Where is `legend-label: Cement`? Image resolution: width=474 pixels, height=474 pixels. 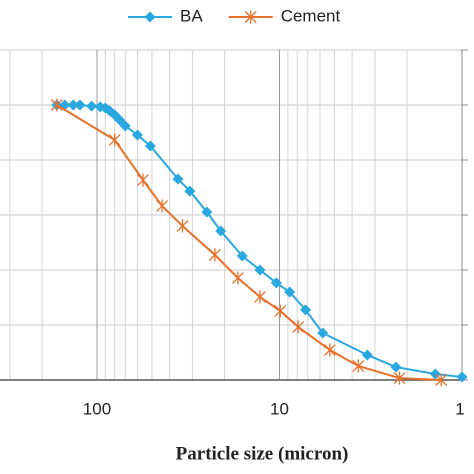
legend-label: Cement is located at coordinates (311, 15).